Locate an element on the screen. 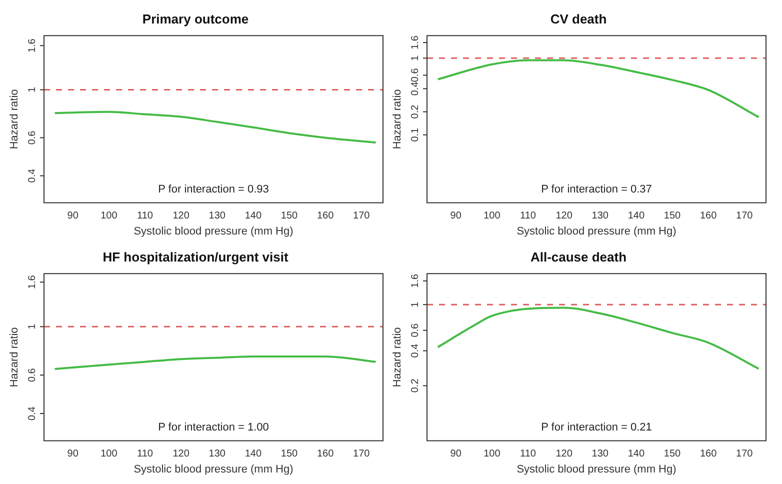 This screenshot has width=782, height=484. chart-title: HF hospitalization/urgent visit is located at coordinates (195, 256).